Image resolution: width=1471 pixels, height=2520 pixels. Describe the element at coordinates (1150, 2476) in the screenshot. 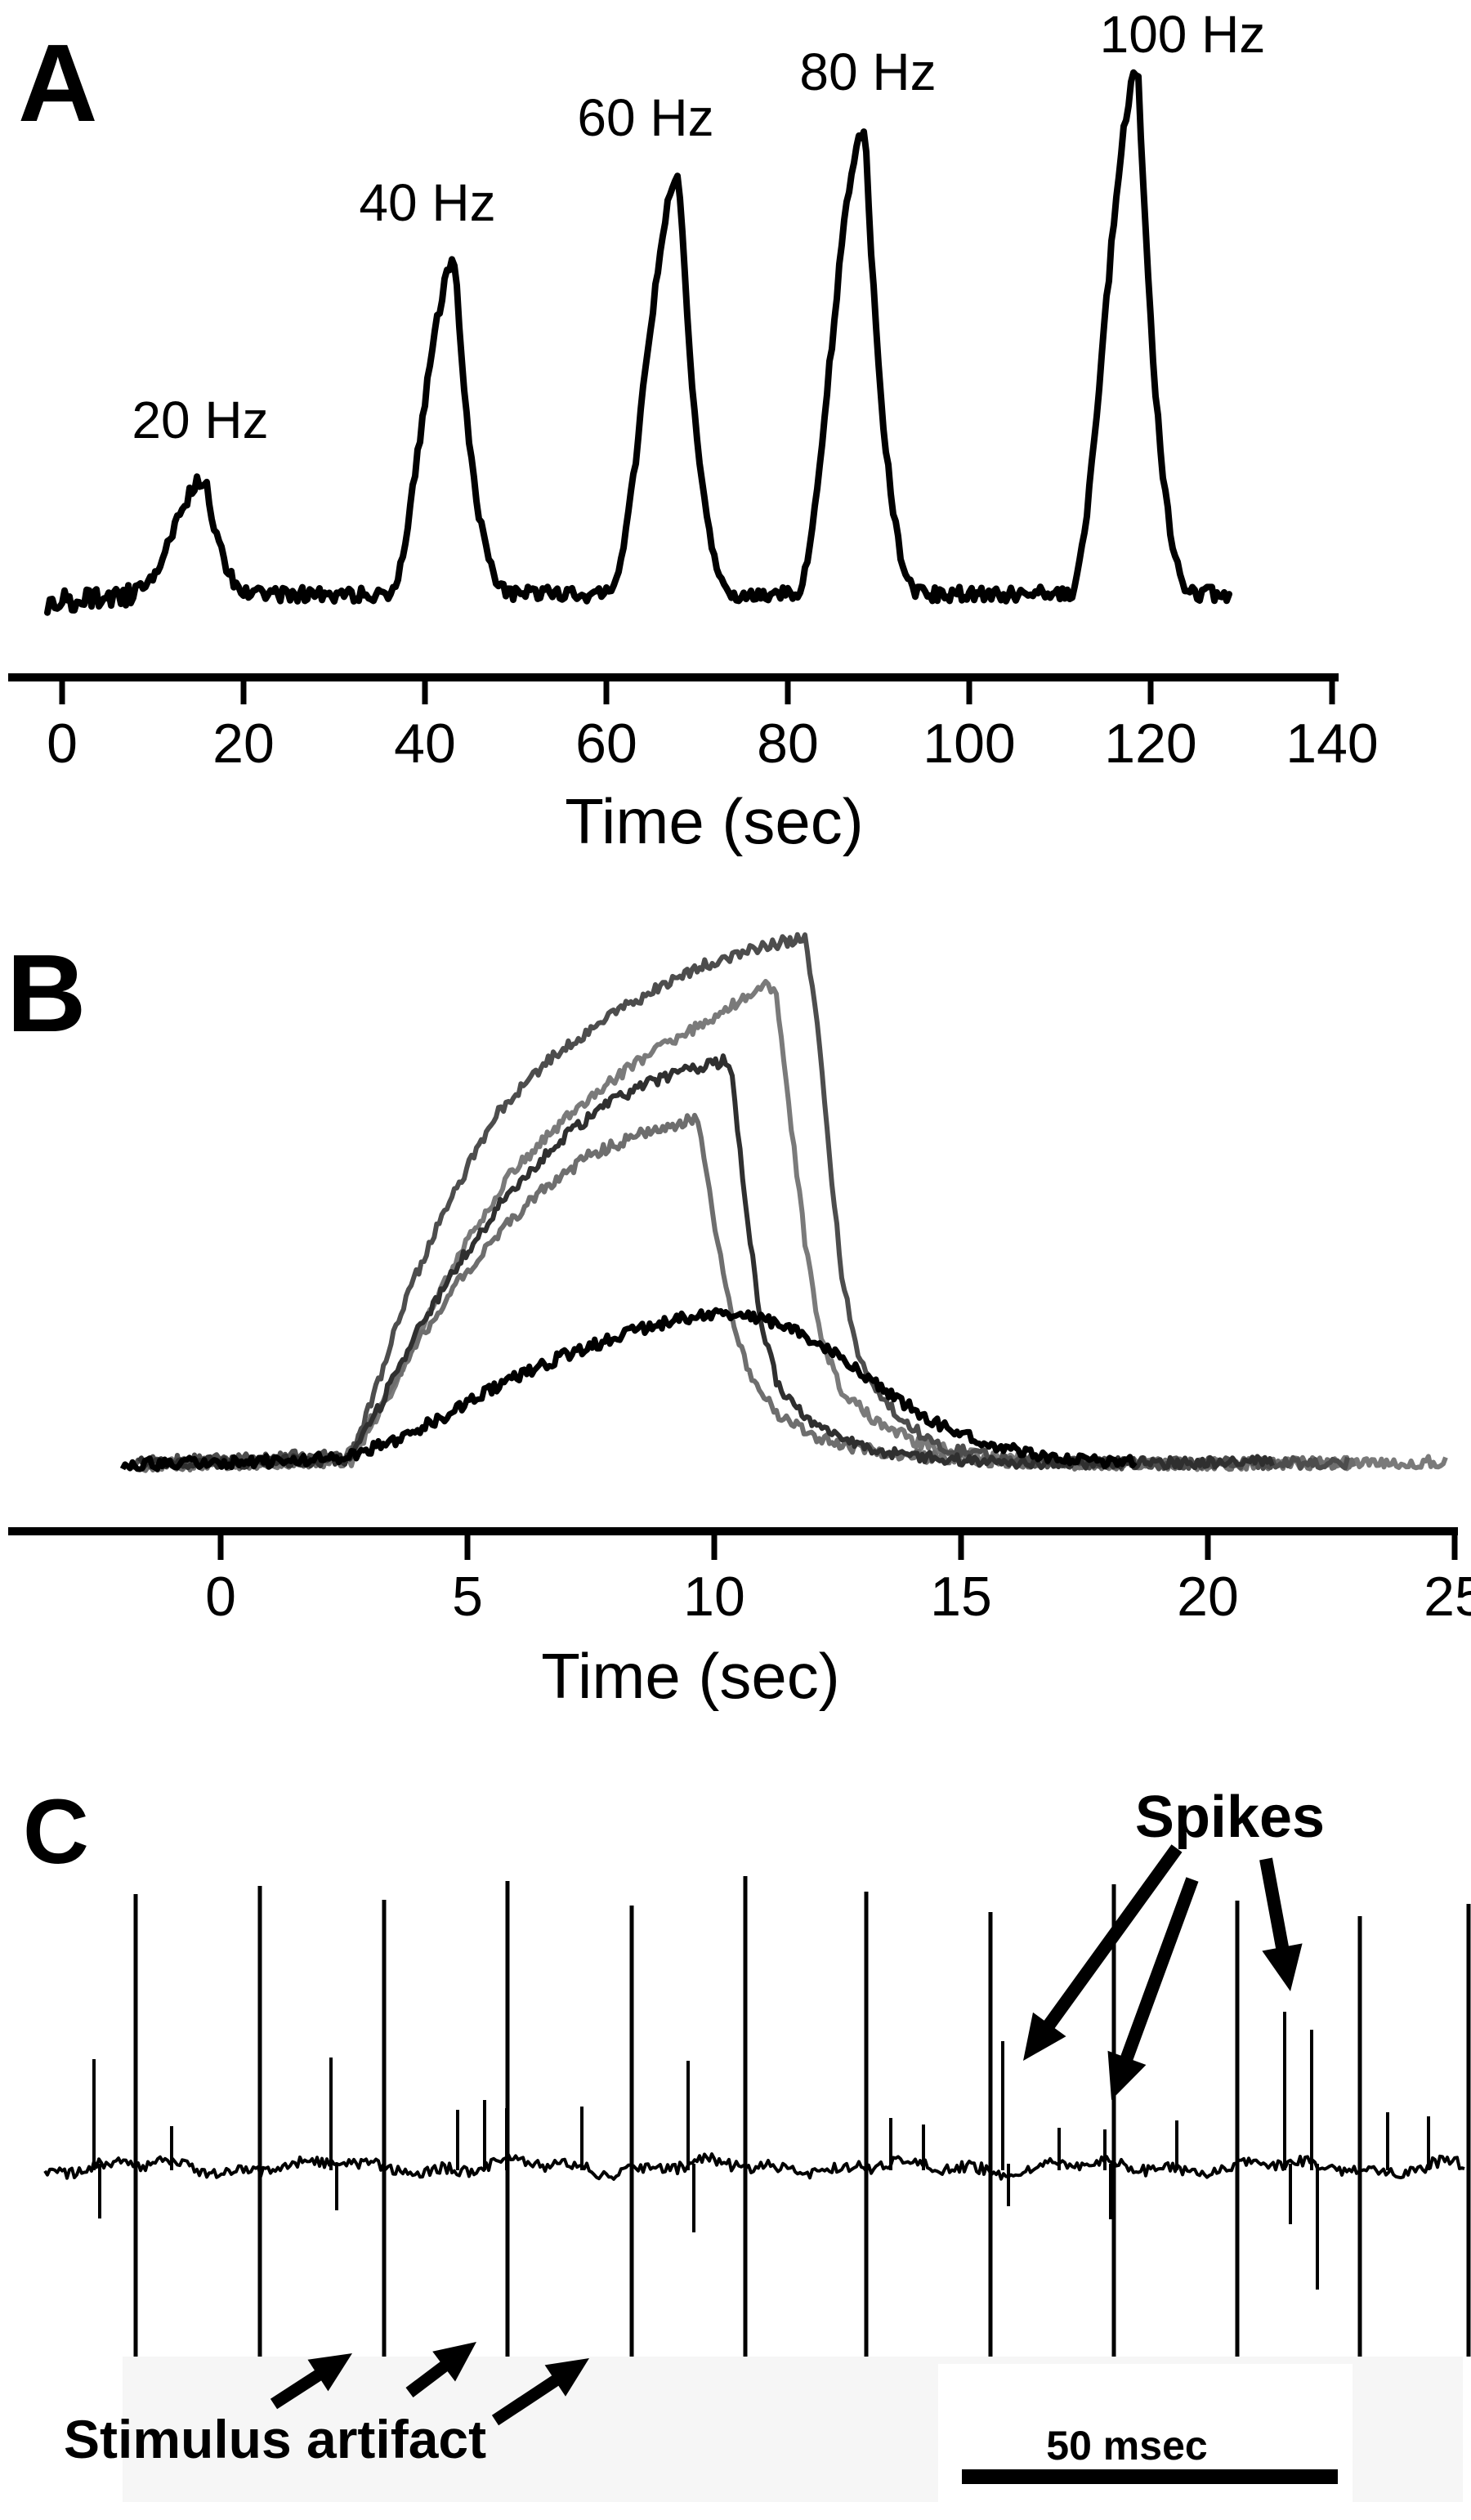

I see `scale-bar` at that location.